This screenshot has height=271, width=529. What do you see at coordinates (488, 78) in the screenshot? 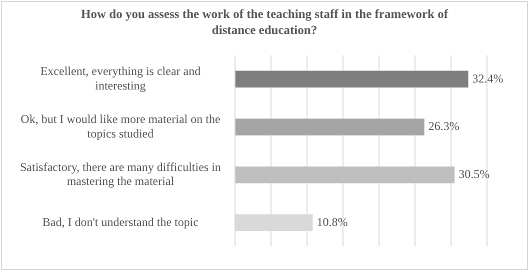
I see `data-label: 32.4%` at bounding box center [488, 78].